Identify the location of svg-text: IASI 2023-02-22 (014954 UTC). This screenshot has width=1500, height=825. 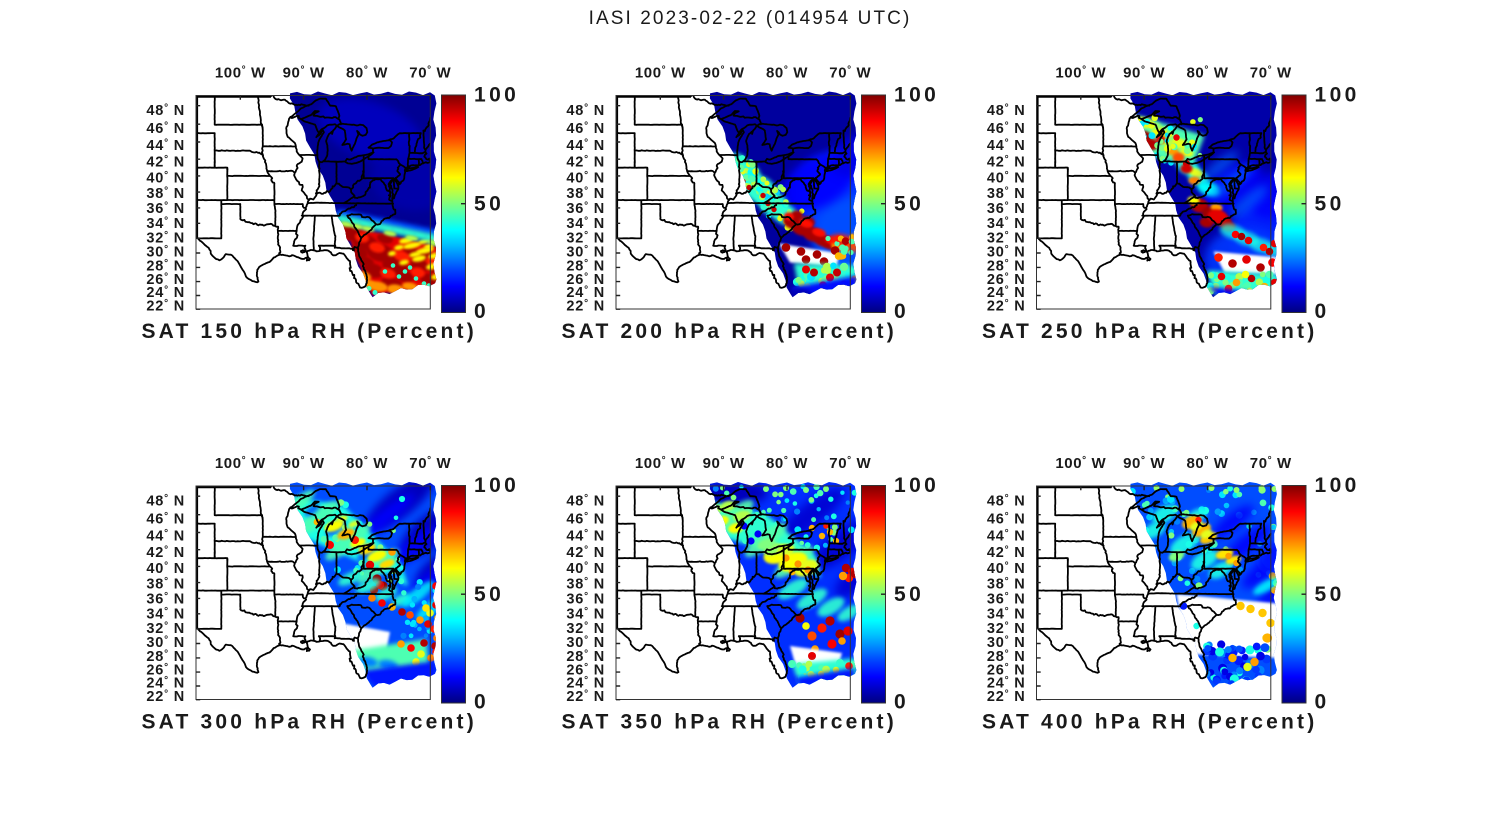
(750, 18).